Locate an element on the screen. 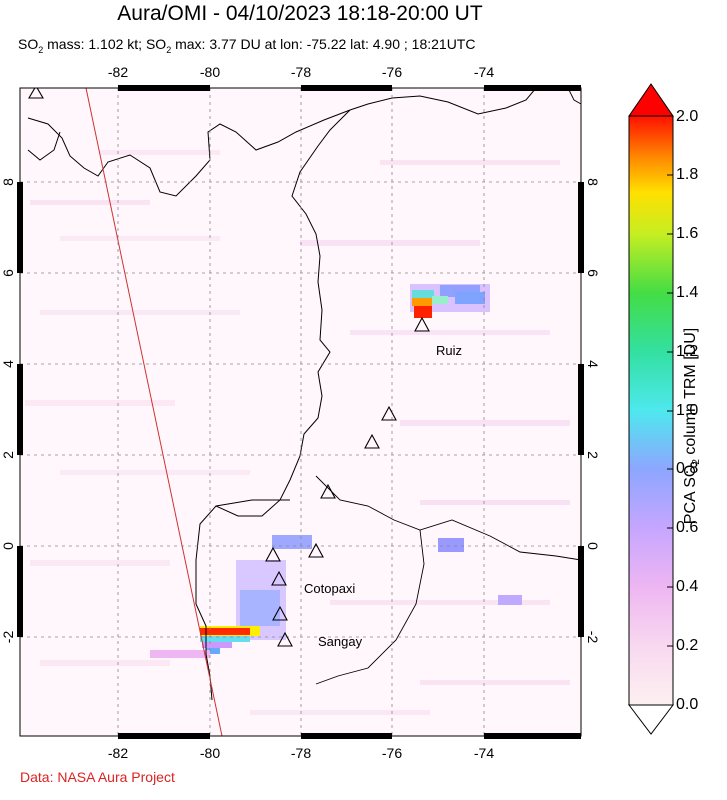 The width and height of the screenshot is (727, 800). colorbar-tick-label: 2.0 is located at coordinates (687, 116).